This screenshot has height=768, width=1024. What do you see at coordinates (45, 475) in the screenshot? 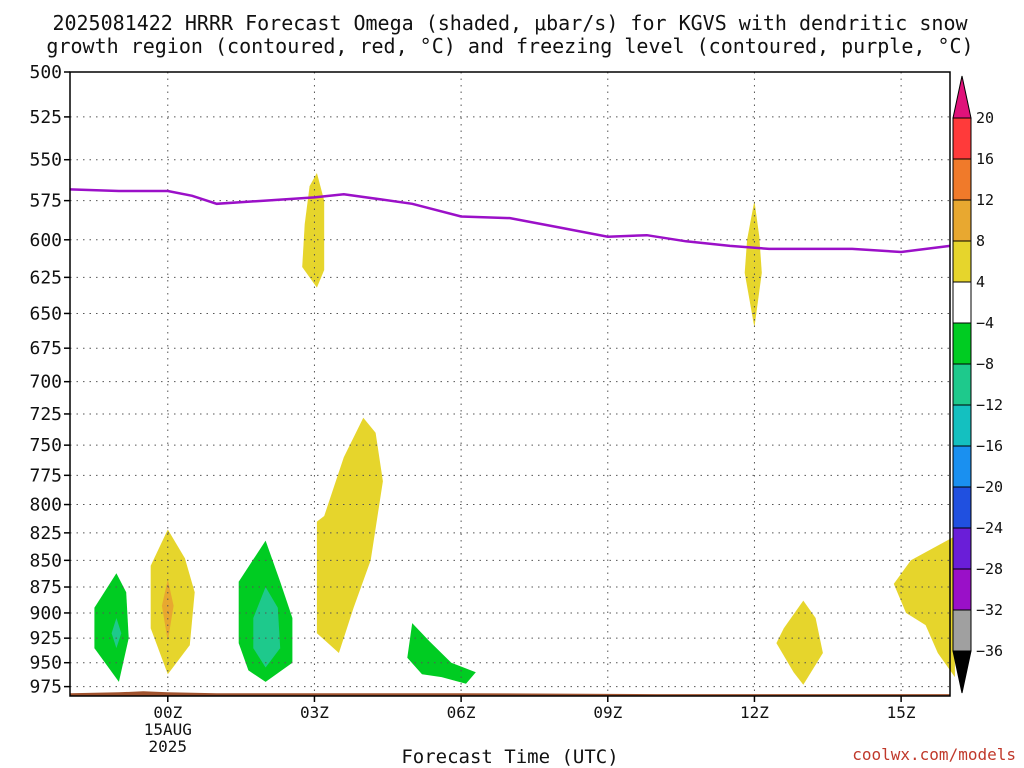
I see `ytick-label-775: 775` at bounding box center [45, 475].